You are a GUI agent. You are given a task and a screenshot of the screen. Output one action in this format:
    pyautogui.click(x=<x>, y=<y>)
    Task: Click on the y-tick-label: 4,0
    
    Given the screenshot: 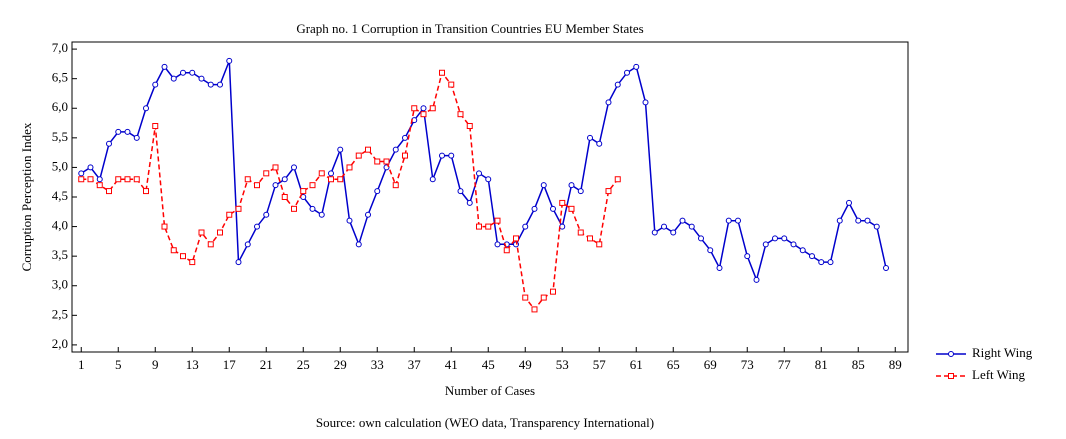 What is the action you would take?
    pyautogui.click(x=60, y=225)
    